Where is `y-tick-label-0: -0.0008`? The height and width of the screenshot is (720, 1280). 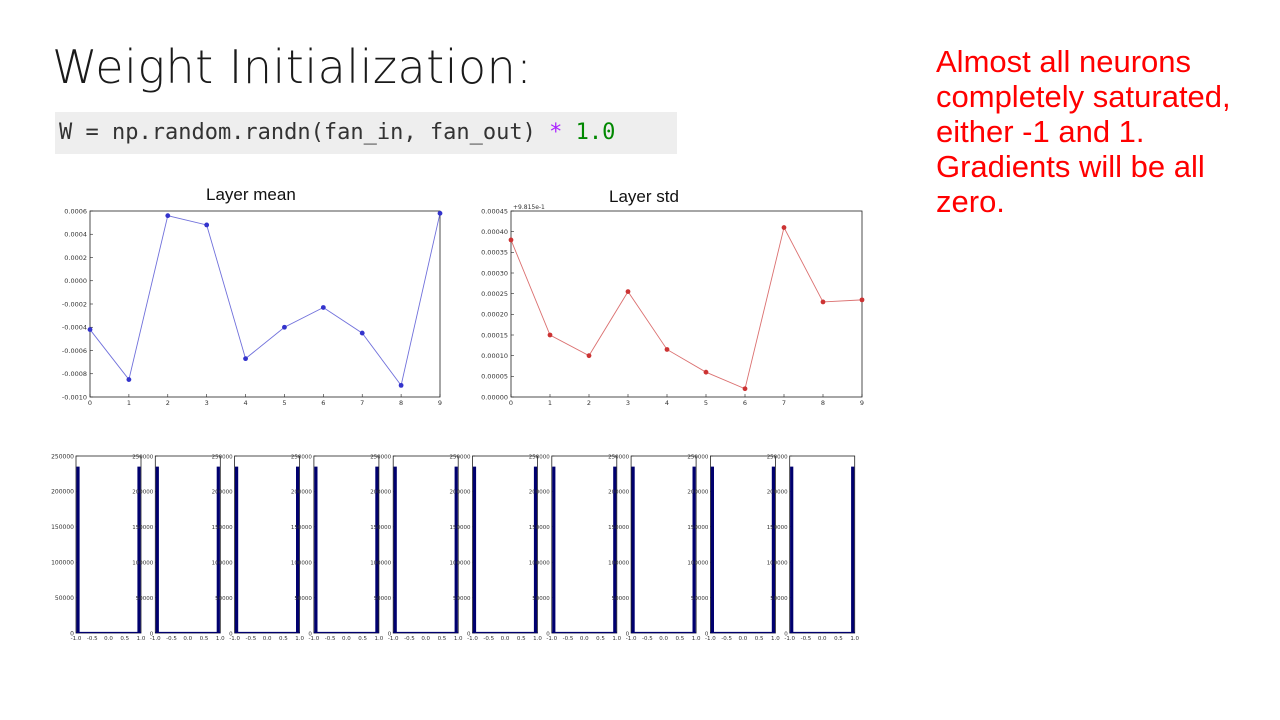
y-tick-label-0: -0.0008 is located at coordinates (74, 374).